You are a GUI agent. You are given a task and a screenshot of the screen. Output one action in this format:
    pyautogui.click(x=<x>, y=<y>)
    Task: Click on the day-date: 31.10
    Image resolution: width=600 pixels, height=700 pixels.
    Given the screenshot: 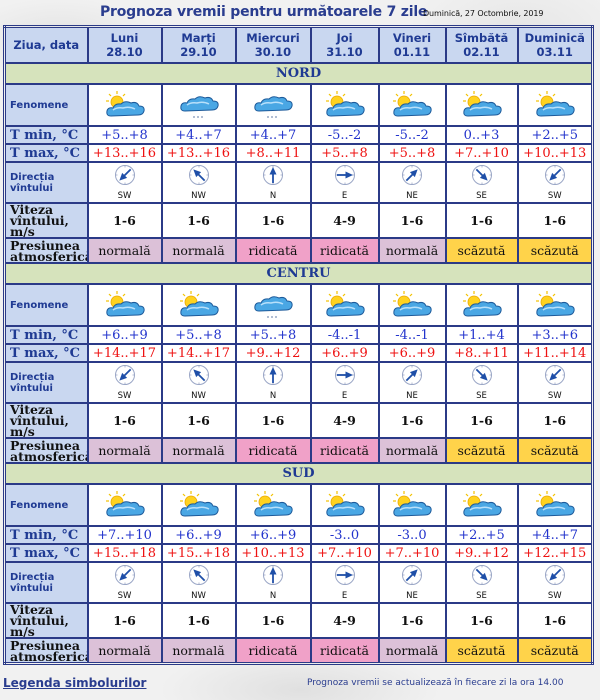 What is the action you would take?
    pyautogui.click(x=344, y=52)
    